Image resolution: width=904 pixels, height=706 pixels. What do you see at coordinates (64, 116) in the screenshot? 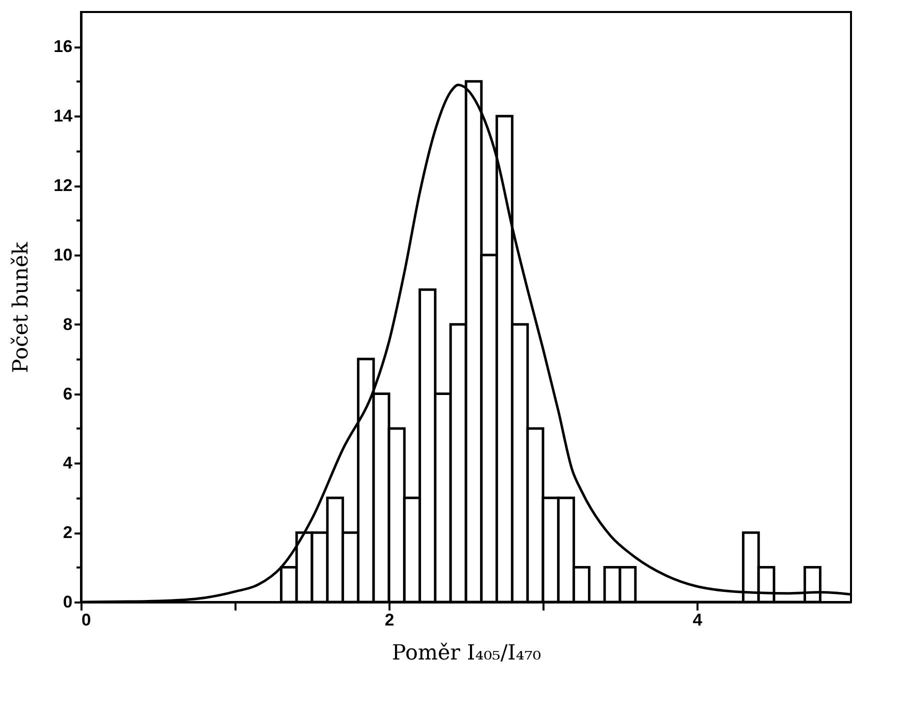
I see `y-tick-label: 14` at bounding box center [64, 116].